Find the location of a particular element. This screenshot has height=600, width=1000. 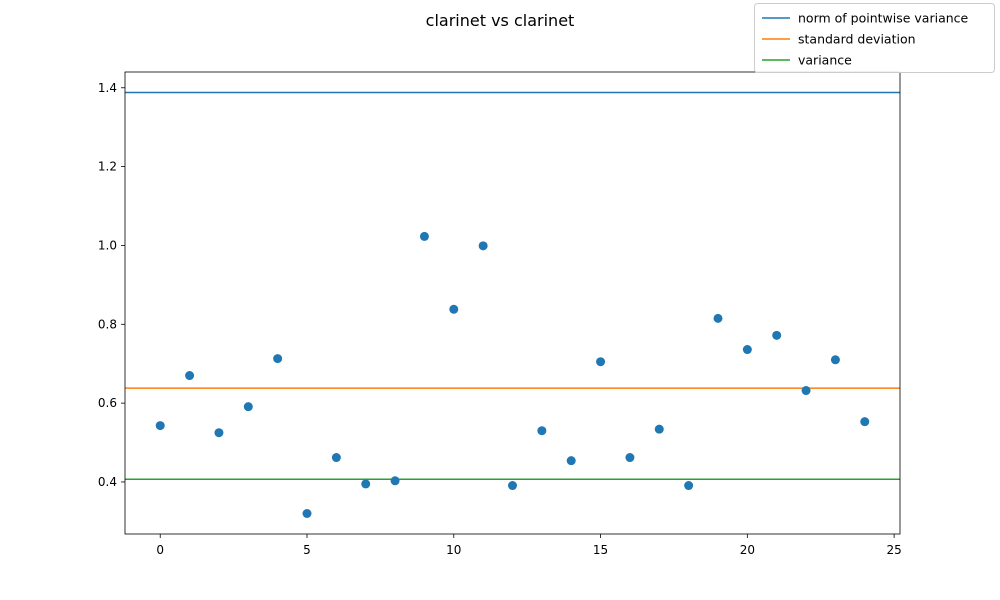

x-tick-label: 5 is located at coordinates (307, 550).